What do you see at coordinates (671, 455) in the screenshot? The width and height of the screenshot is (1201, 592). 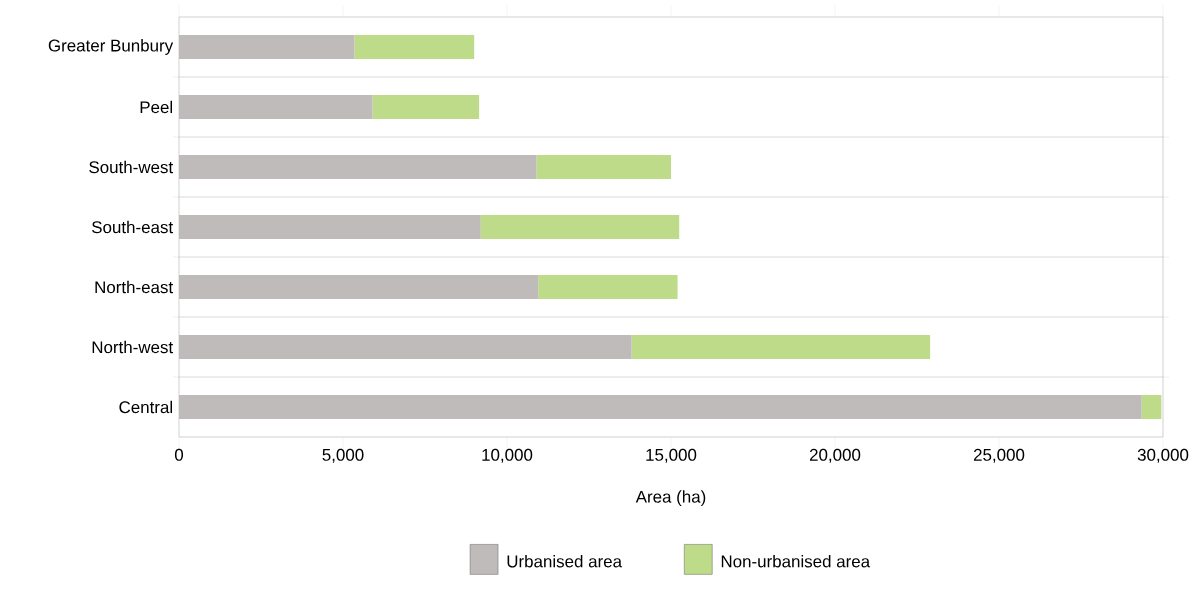 I see `x-tick-label: 15,000` at bounding box center [671, 455].